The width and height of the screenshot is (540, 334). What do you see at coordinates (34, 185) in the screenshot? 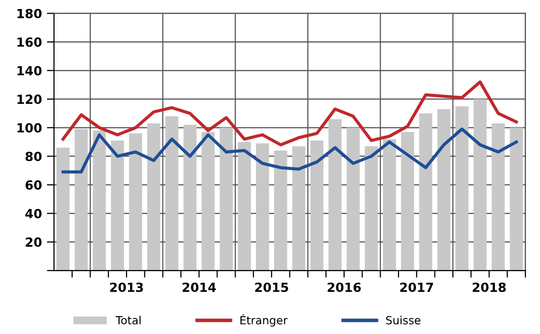
I see `y-tick-label: 60` at bounding box center [34, 185].